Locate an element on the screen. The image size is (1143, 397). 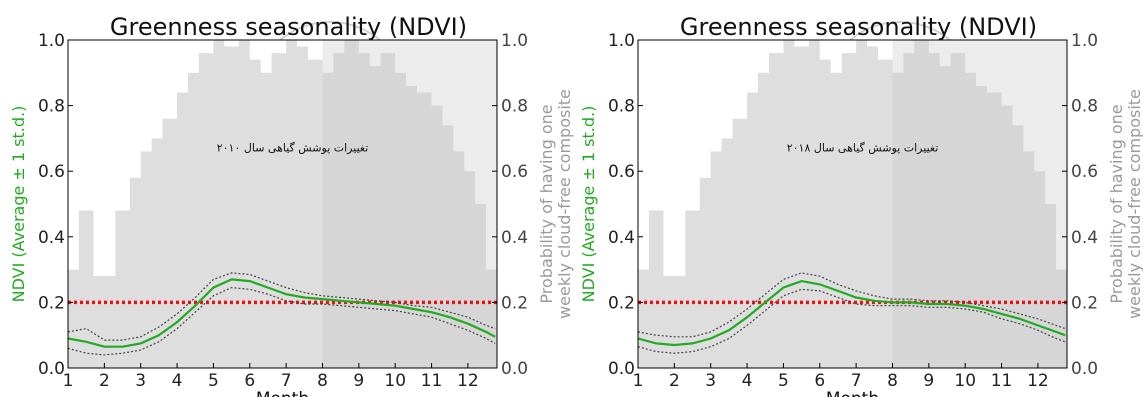
chart-annotation: تغییرات پوشش گیاهی سال ۲۰۱۸ is located at coordinates (863, 148).